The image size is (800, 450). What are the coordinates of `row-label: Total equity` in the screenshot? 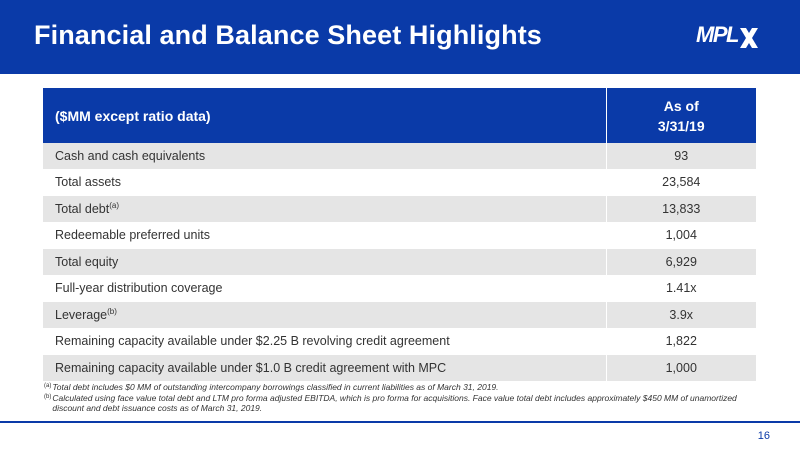 It's located at (324, 262).